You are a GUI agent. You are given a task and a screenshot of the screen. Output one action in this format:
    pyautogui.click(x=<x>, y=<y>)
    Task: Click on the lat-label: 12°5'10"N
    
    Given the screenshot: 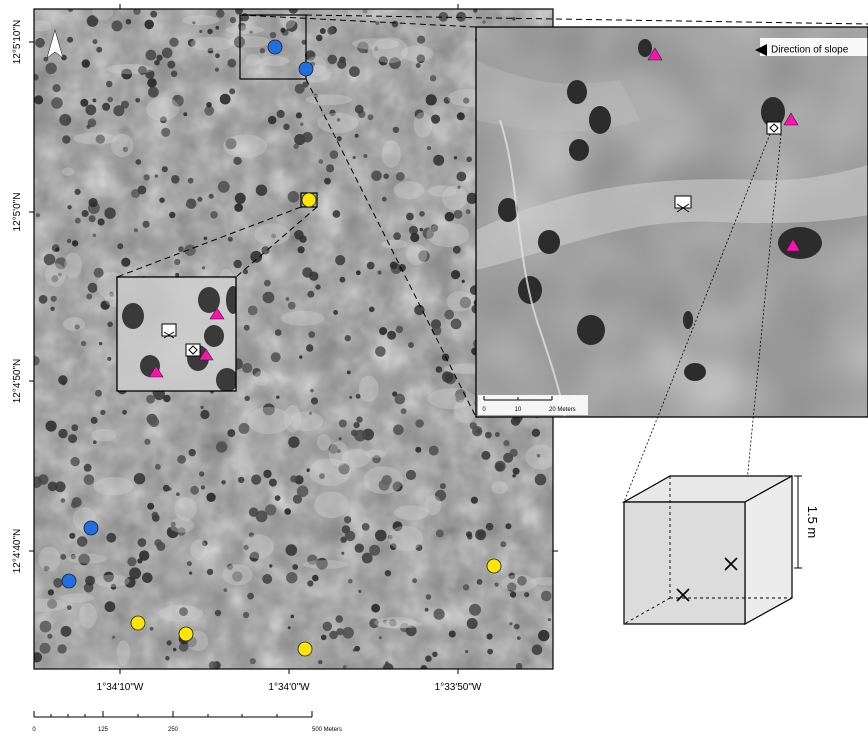 What is the action you would take?
    pyautogui.click(x=17, y=42)
    